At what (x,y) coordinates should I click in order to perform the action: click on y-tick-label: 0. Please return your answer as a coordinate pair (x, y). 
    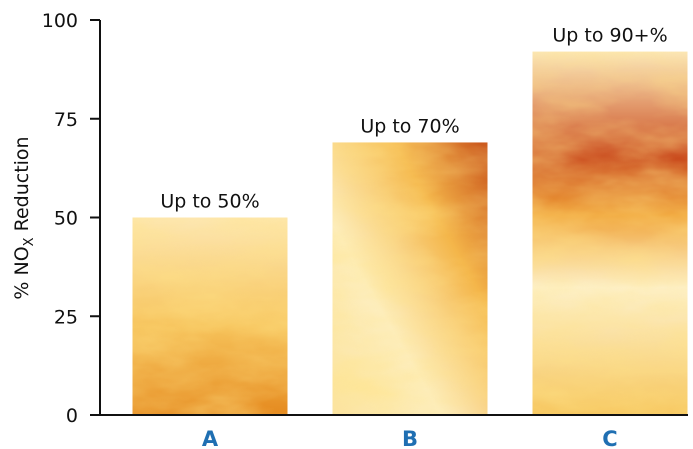
    Looking at the image, I should click on (72, 416).